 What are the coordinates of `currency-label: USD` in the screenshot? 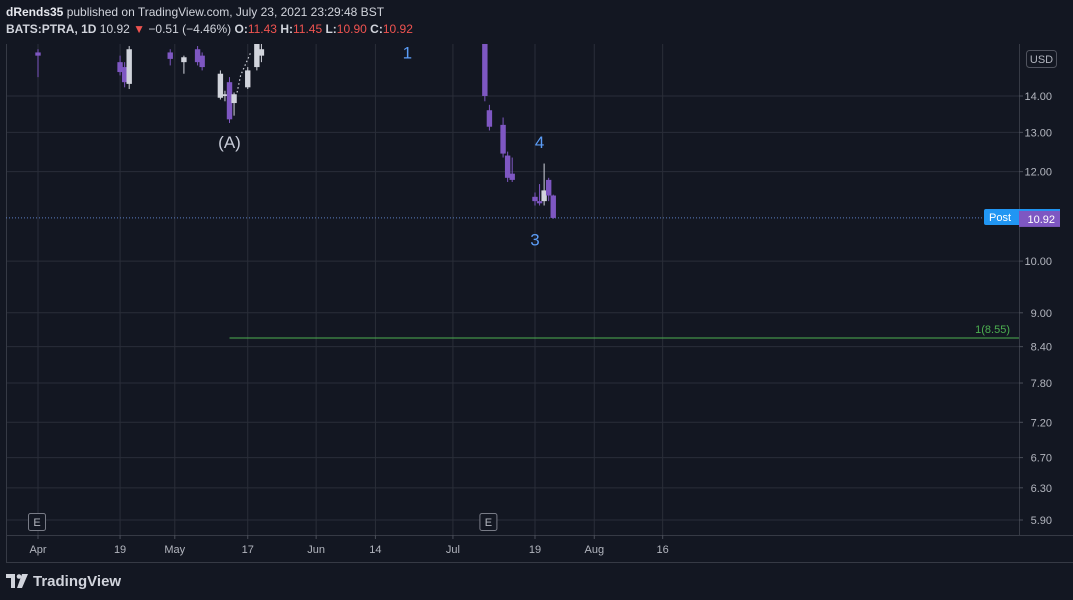 It's located at (1041, 60).